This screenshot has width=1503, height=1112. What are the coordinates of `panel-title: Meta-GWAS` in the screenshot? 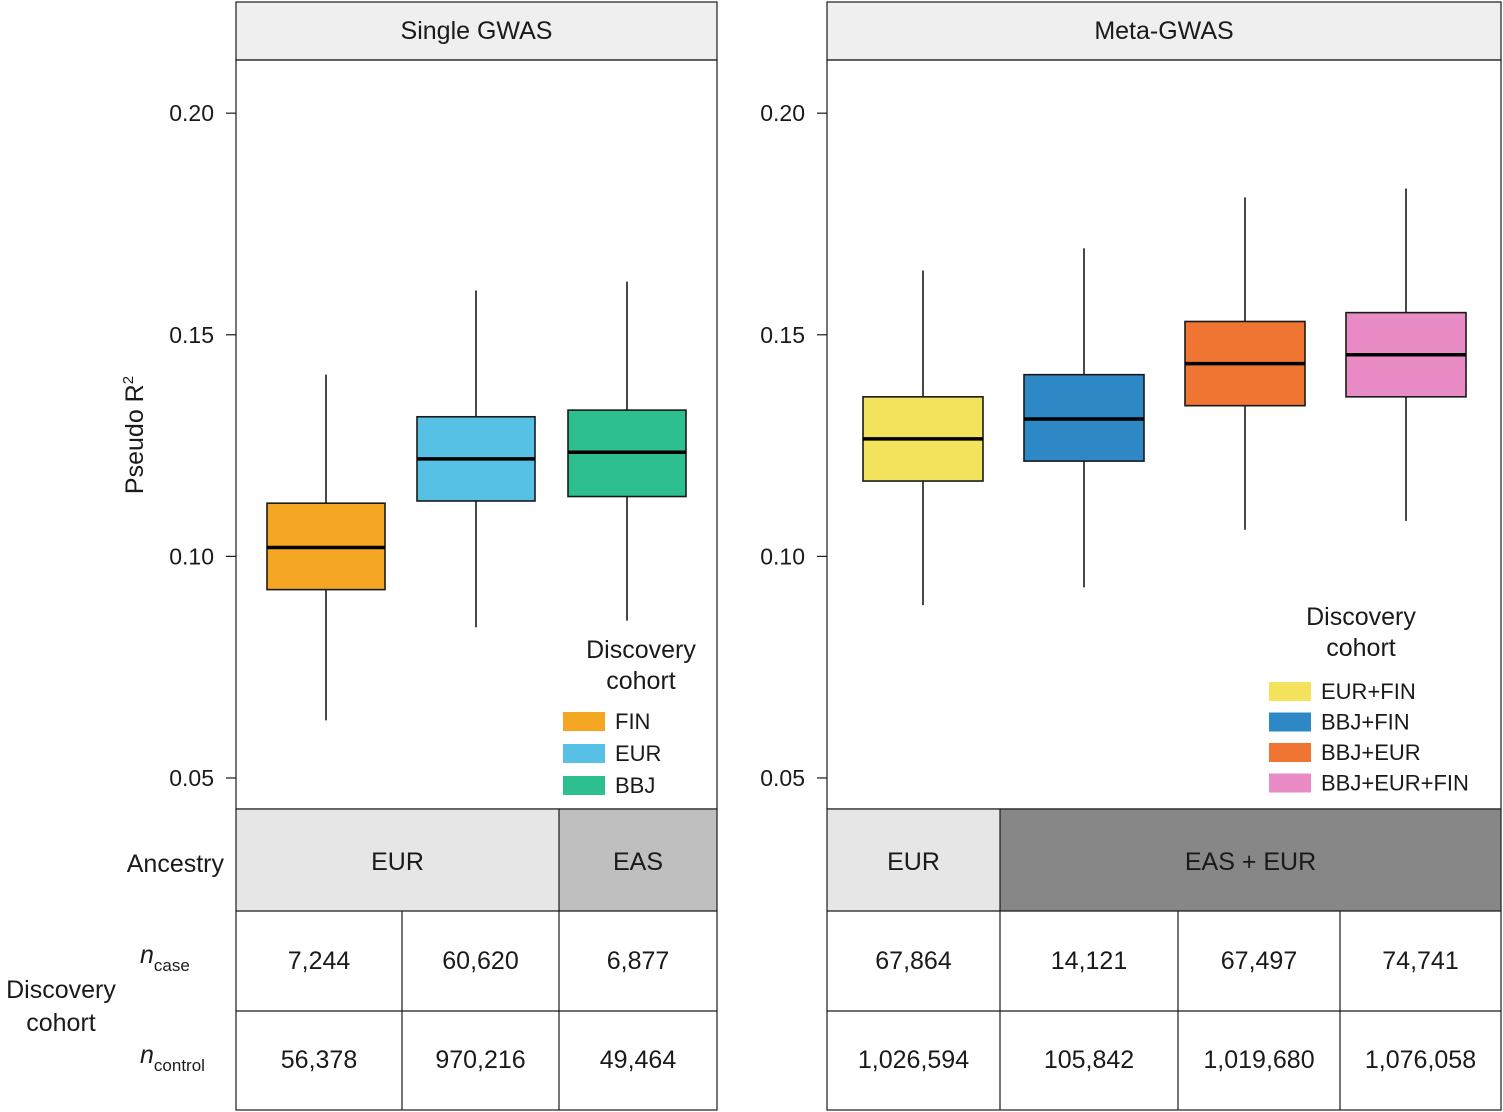 It's located at (1163, 31).